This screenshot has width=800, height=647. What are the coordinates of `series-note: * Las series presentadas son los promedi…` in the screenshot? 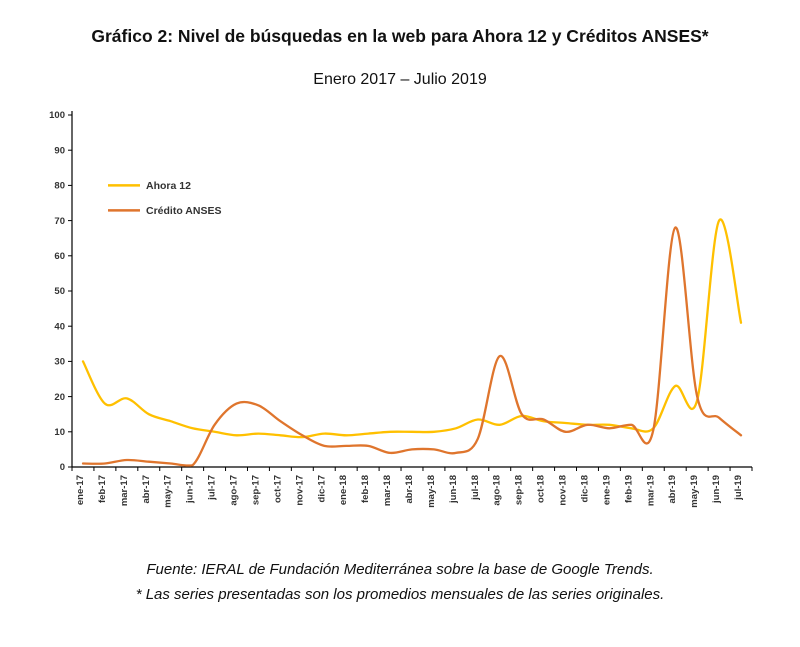 It's located at (400, 594).